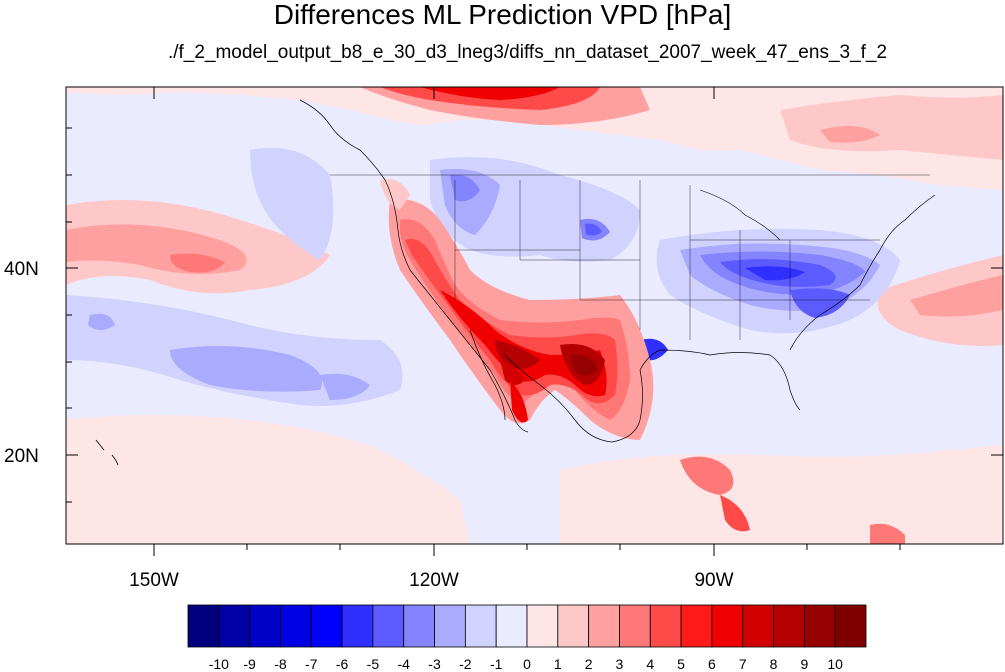 The width and height of the screenshot is (1005, 672). What do you see at coordinates (218, 664) in the screenshot?
I see `colorbar-tick-label: -10` at bounding box center [218, 664].